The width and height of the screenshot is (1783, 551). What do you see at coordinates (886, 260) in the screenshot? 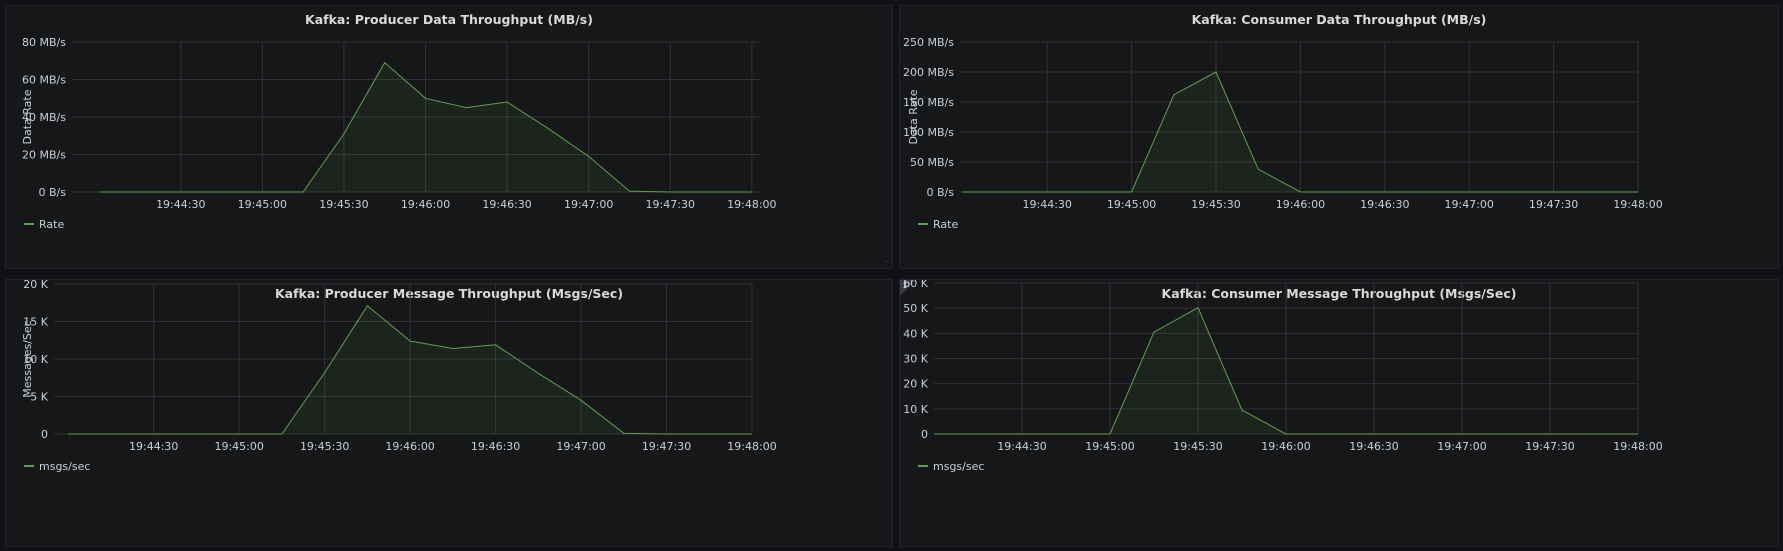
I see `resize-handle-icon: .` at bounding box center [886, 260].